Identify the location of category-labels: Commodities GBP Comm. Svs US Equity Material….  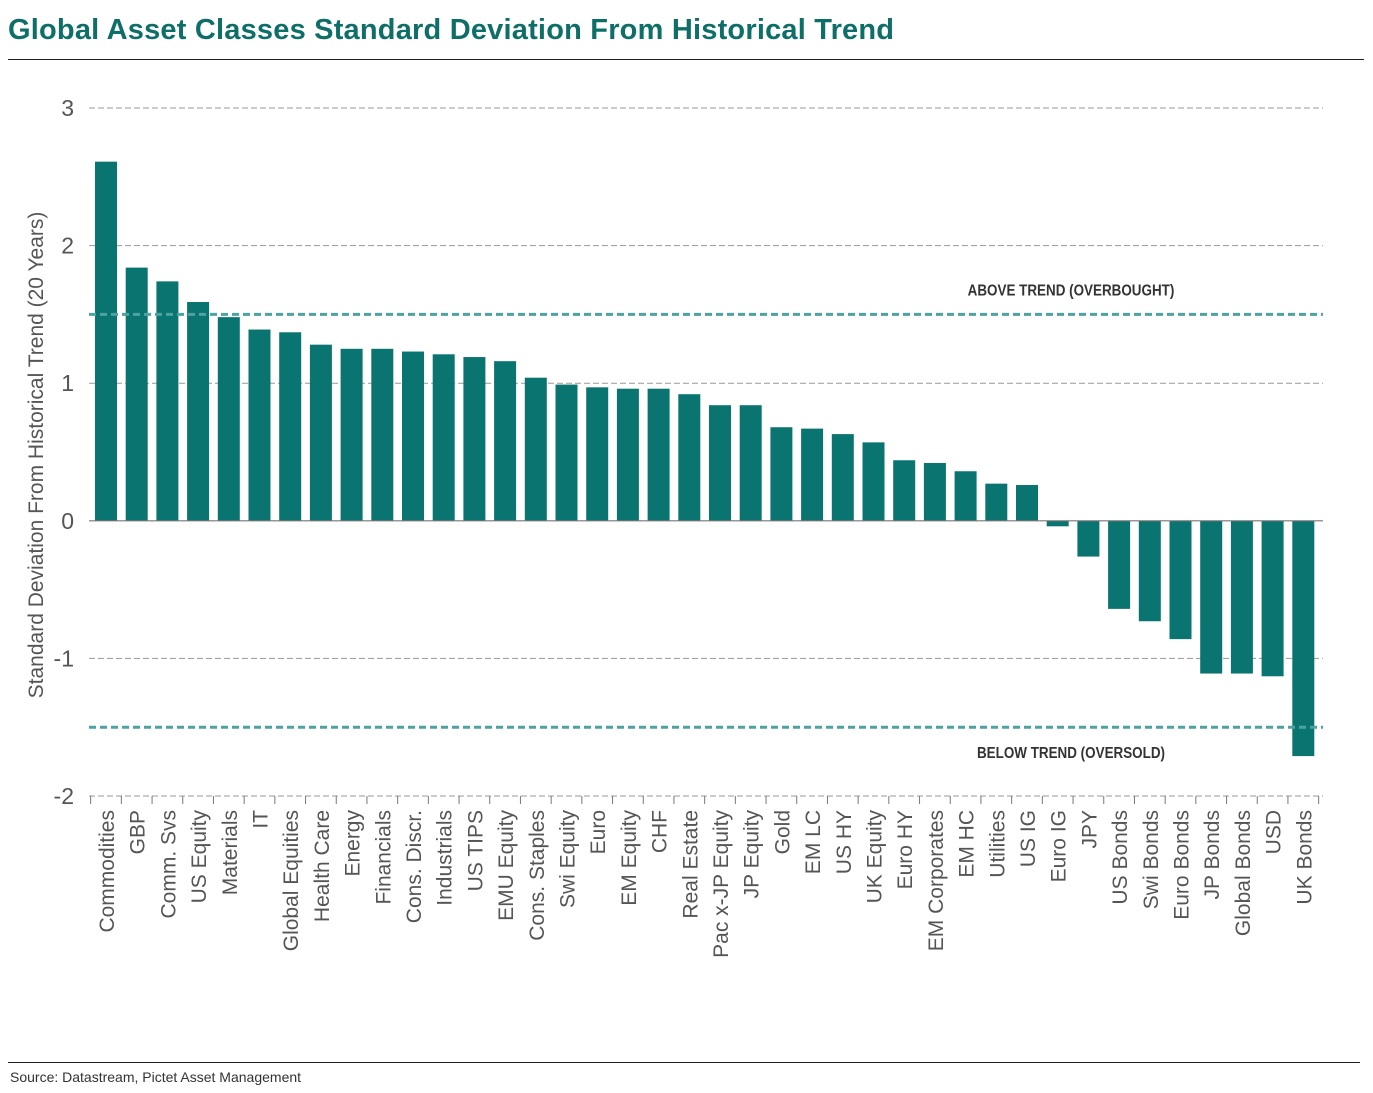
(706, 884).